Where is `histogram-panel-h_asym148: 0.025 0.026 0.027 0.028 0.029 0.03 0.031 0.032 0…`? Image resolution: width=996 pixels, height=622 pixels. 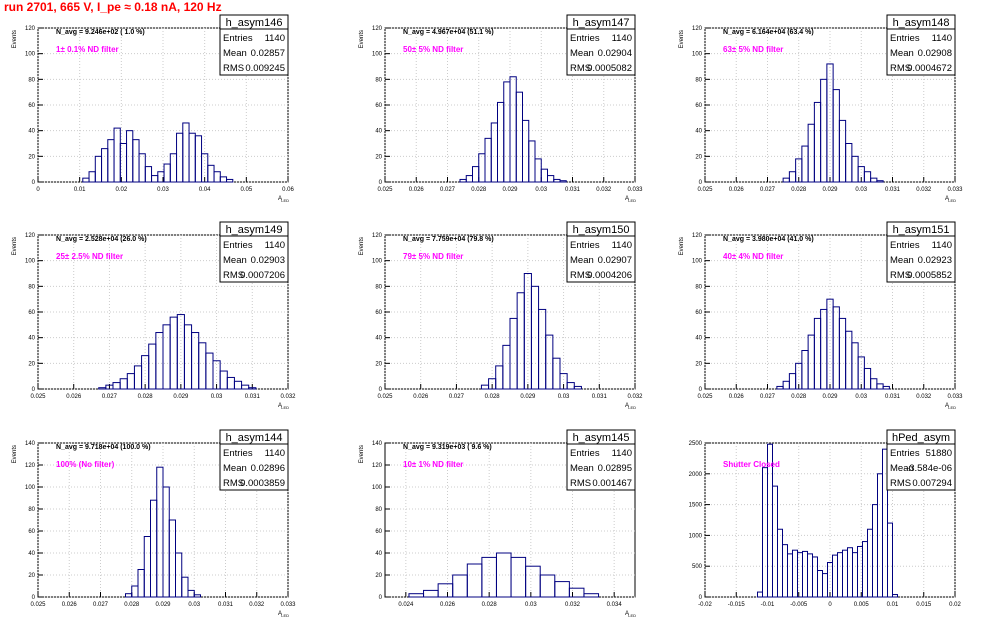 histogram-panel-h_asym148: 0.025 0.026 0.027 0.028 0.029 0.03 0.031 0.032 0… is located at coordinates (821, 108).